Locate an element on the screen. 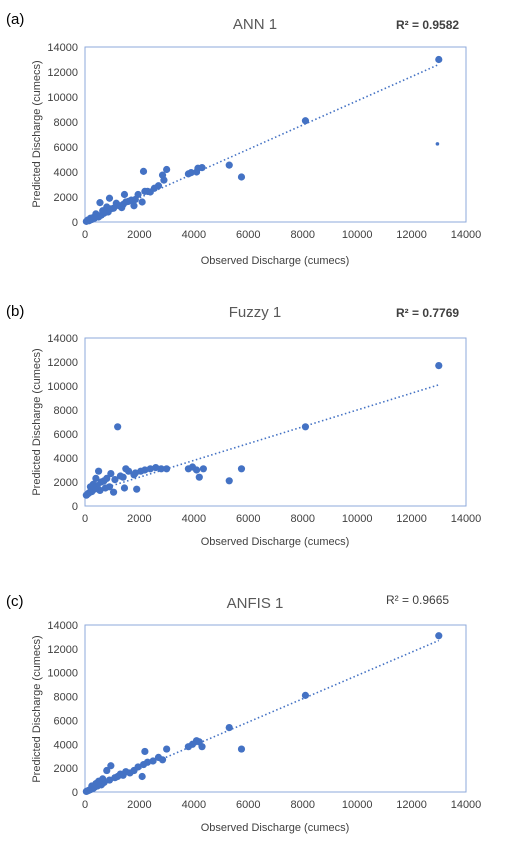 This screenshot has width=511, height=847. chart-title: ANFIS 1 is located at coordinates (255, 603).